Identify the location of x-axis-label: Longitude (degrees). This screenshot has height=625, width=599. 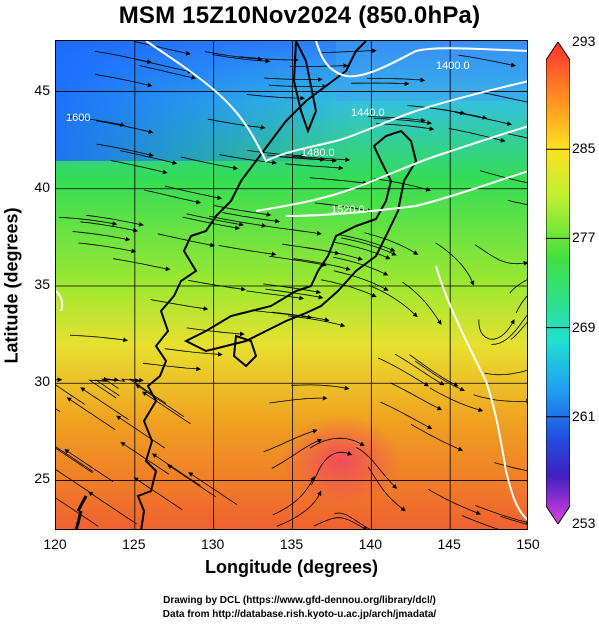
(291, 567).